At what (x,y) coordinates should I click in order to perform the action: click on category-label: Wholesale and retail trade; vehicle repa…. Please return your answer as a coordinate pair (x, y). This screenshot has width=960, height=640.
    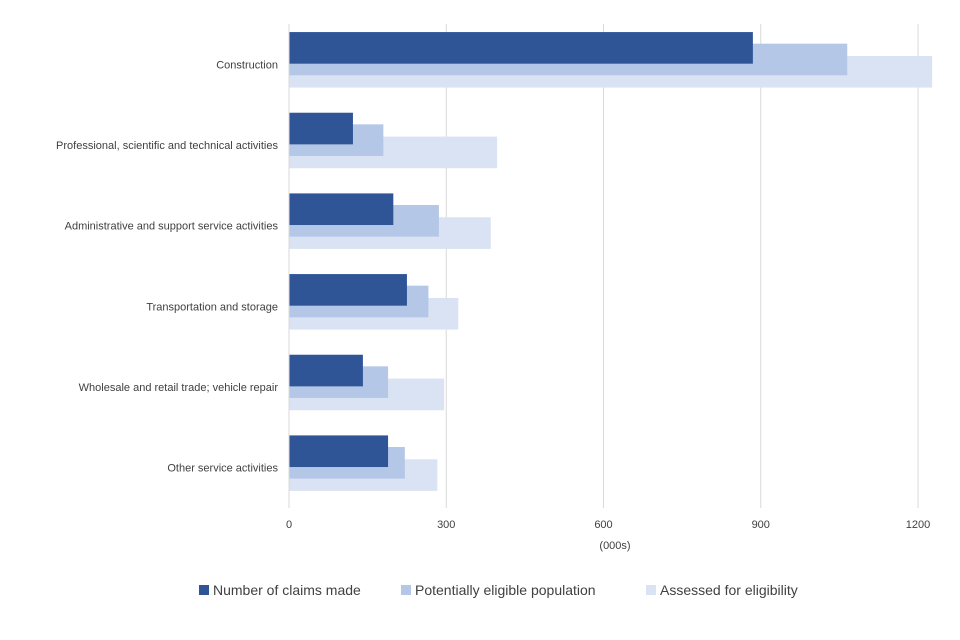
    Looking at the image, I should click on (179, 388).